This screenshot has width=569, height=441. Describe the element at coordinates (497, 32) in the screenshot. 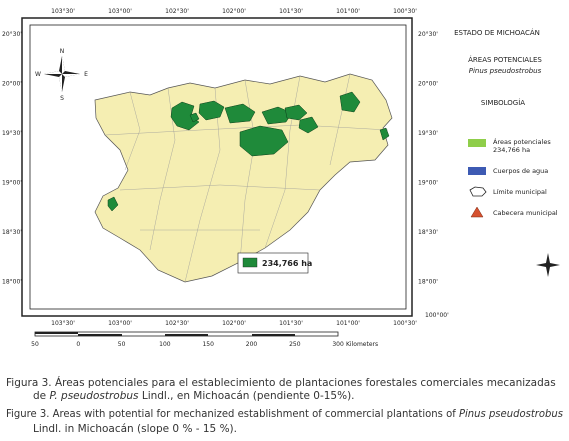

I see `legend-title: ESTADO DE MICHOACÁN` at that location.